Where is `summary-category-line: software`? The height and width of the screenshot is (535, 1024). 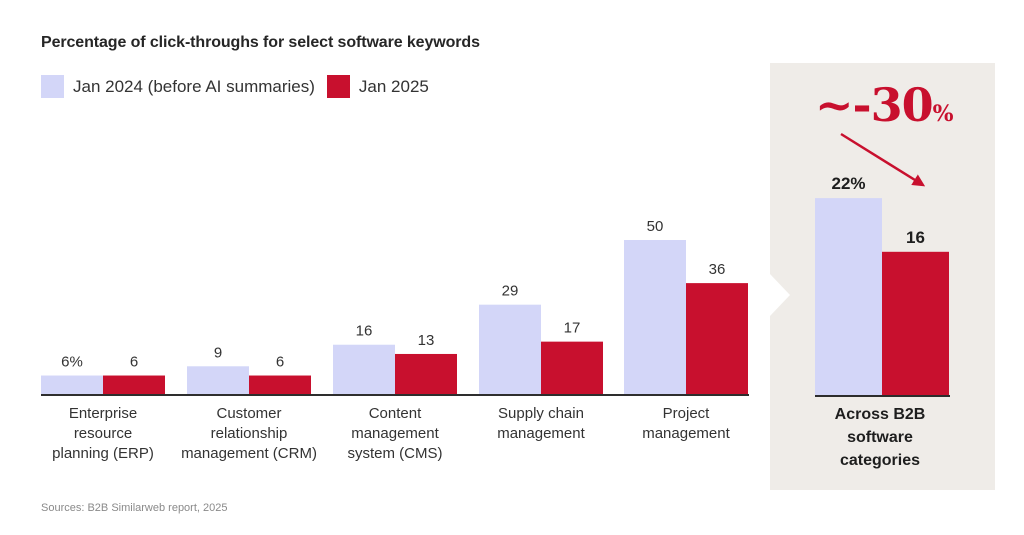
summary-category-line: software is located at coordinates (880, 437).